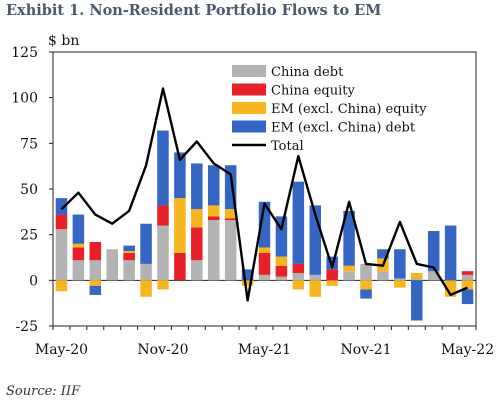 The height and width of the screenshot is (408, 498). I want to click on legend-label: China equity, so click(313, 91).